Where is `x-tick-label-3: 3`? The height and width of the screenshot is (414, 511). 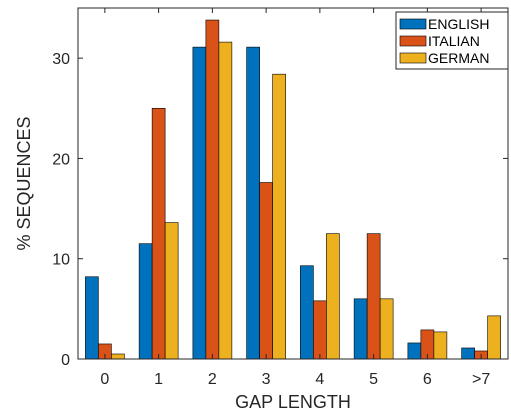
x-tick-label-3: 3 is located at coordinates (266, 379).